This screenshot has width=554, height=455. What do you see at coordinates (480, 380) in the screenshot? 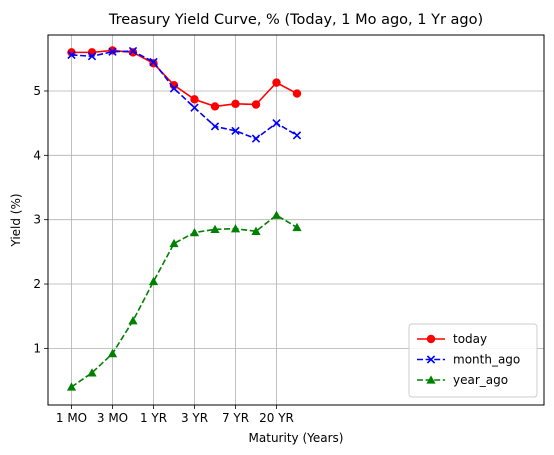
I see `legend-label: year_ago` at bounding box center [480, 380].